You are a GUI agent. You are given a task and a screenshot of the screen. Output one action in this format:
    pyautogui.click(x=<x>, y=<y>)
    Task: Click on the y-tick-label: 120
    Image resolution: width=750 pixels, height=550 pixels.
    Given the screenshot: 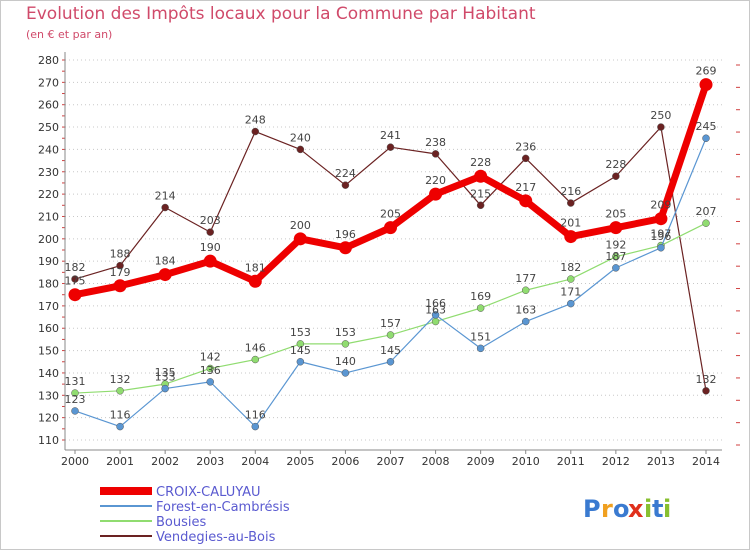 What is the action you would take?
    pyautogui.click(x=48, y=418)
    